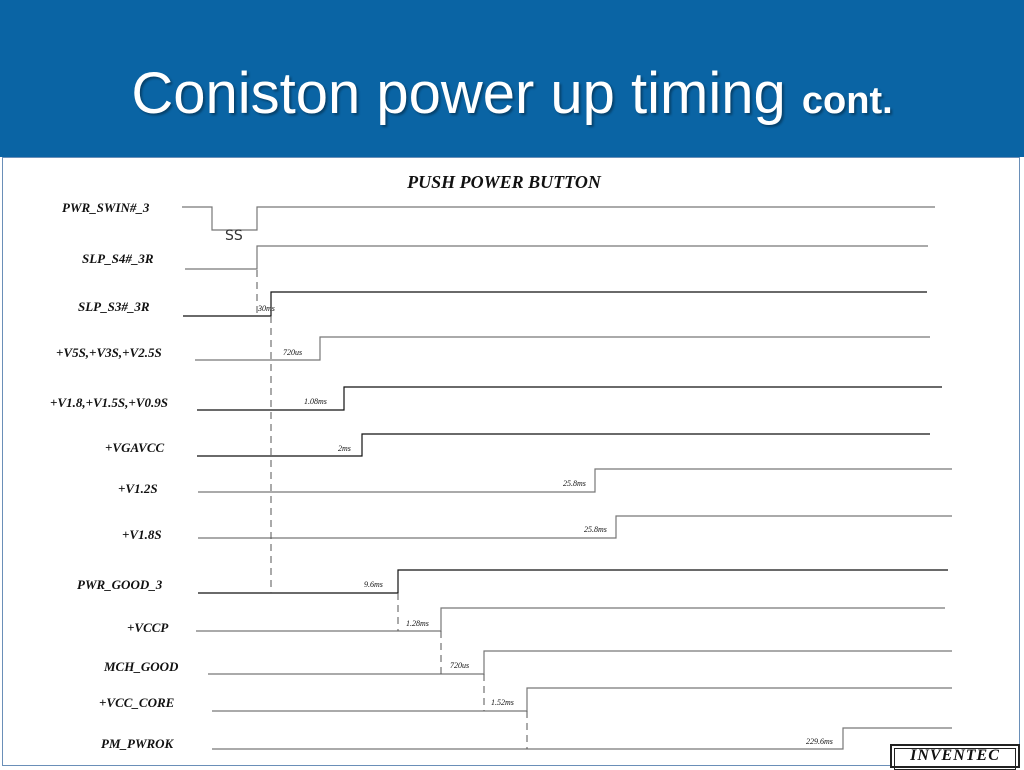 This screenshot has width=1024, height=770. What do you see at coordinates (142, 534) in the screenshot?
I see `signal-label-v18s: +V1.8S` at bounding box center [142, 534].